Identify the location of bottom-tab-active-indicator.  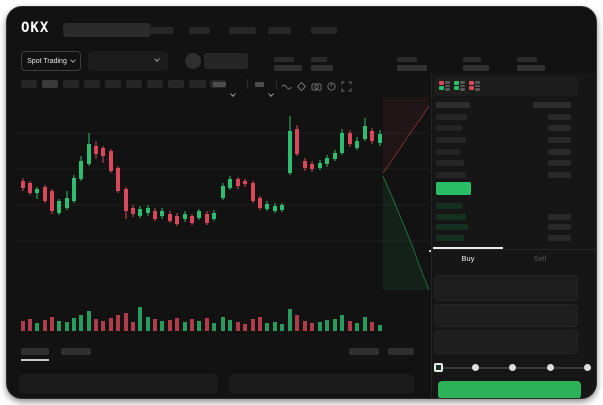
(35, 360).